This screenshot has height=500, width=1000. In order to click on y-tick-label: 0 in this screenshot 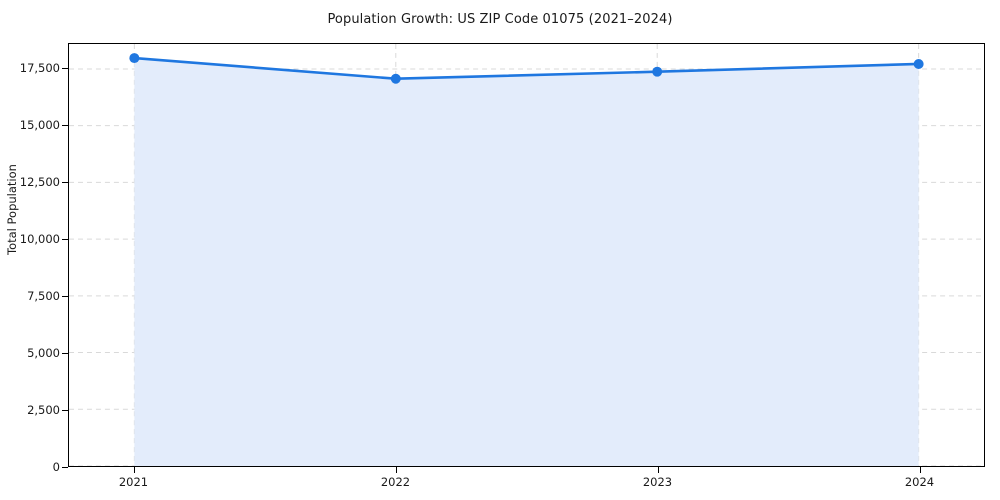, I will do `click(56, 467)`.